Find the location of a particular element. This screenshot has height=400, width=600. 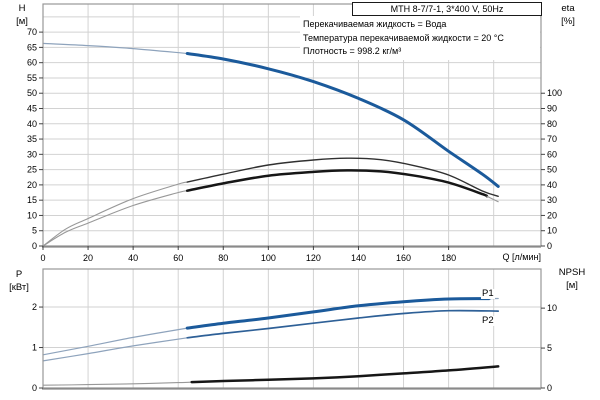

power-p1-thick-segment is located at coordinates (338, 313).